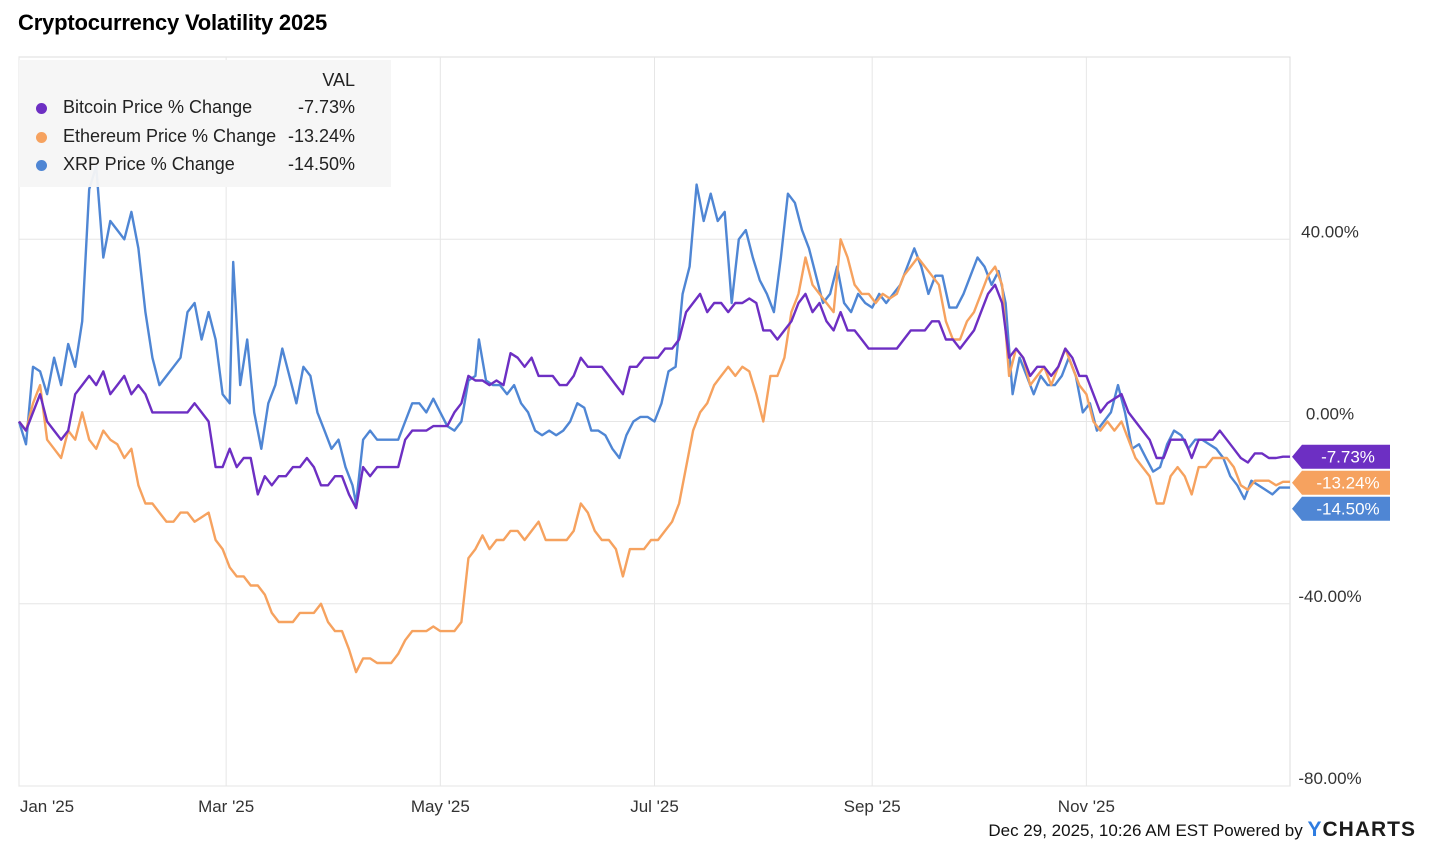  I want to click on x-tick-label: Sep '25, so click(872, 806).